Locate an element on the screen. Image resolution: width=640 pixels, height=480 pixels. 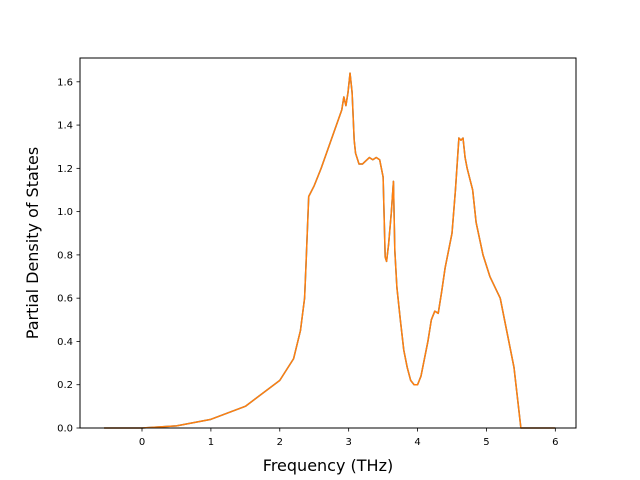
y-tick-label: 1.6 is located at coordinates (65, 82).